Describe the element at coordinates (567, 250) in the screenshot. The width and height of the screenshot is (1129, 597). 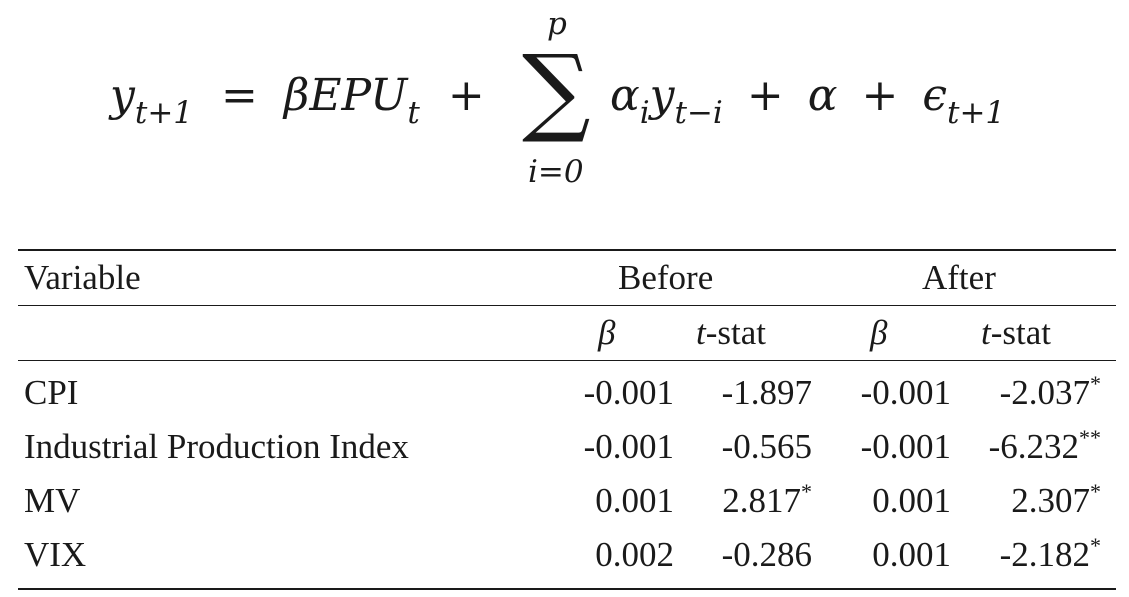
I see `table-top-rule` at that location.